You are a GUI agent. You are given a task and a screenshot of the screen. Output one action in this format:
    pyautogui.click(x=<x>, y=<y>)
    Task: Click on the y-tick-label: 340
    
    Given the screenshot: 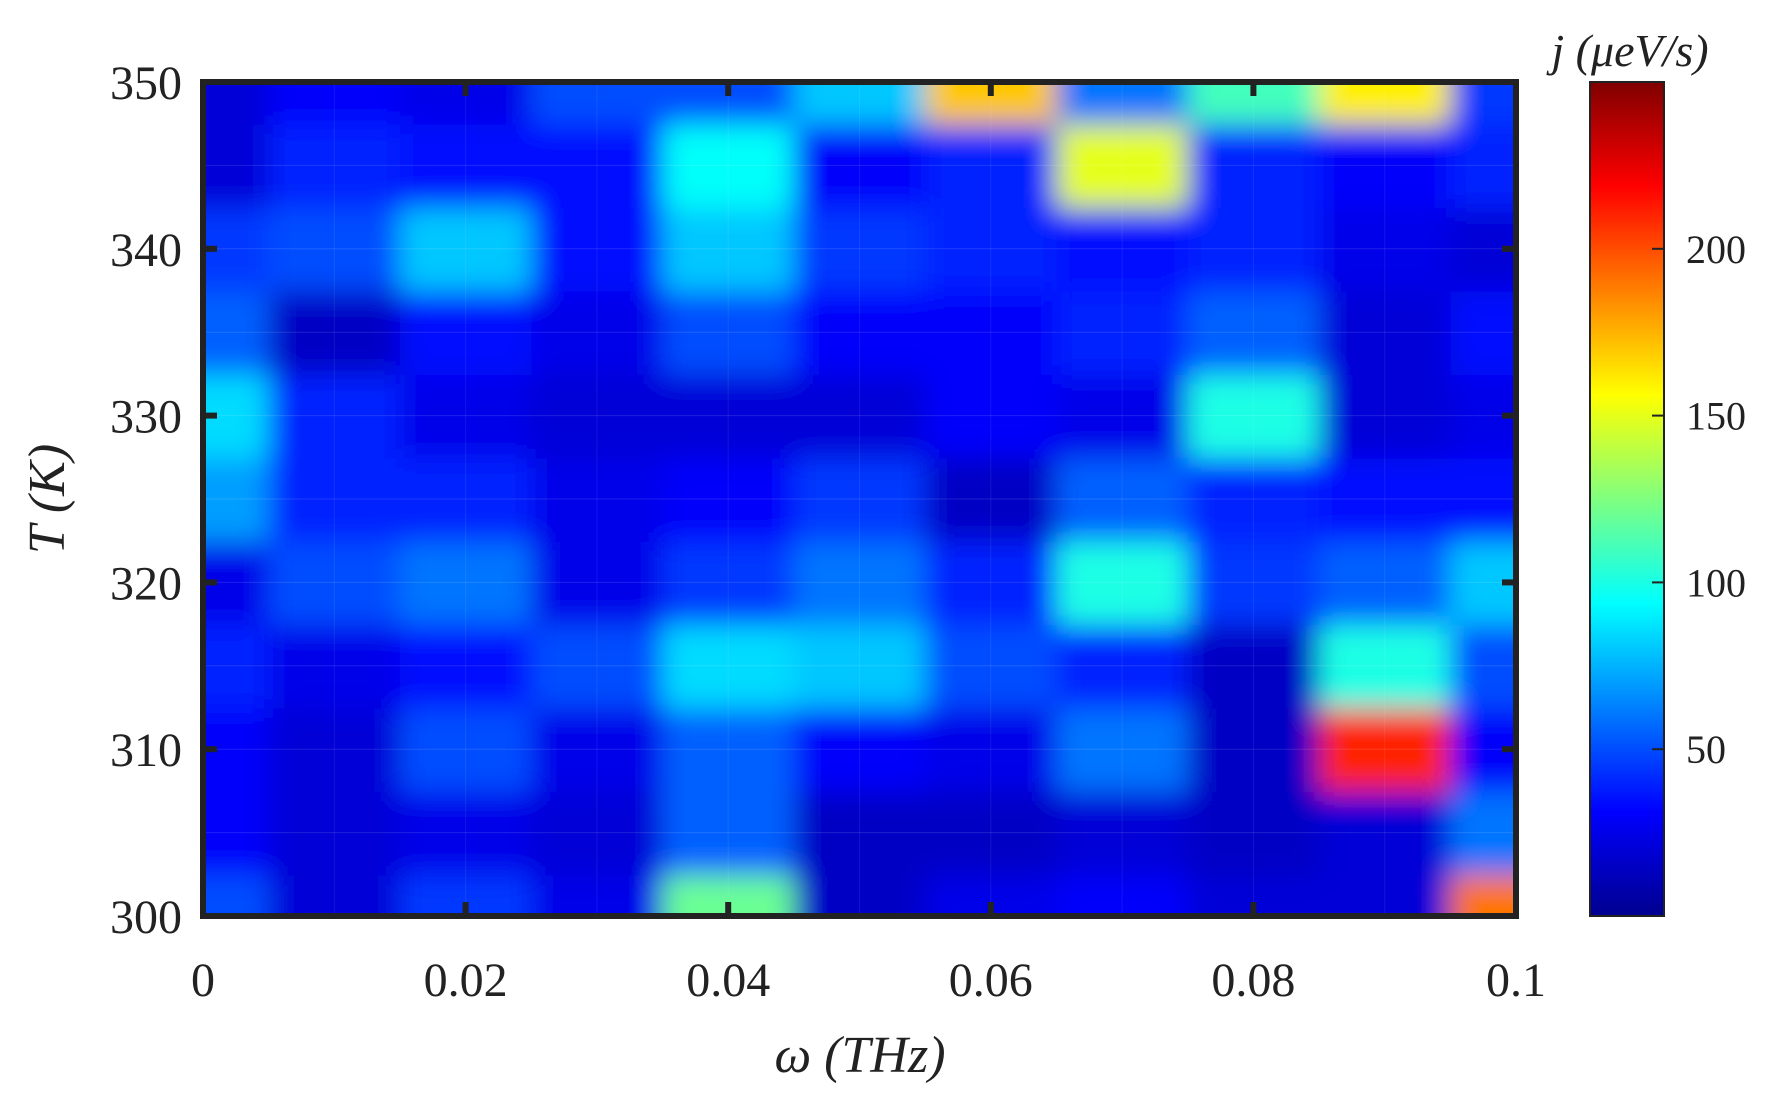 What is the action you would take?
    pyautogui.click(x=146, y=250)
    